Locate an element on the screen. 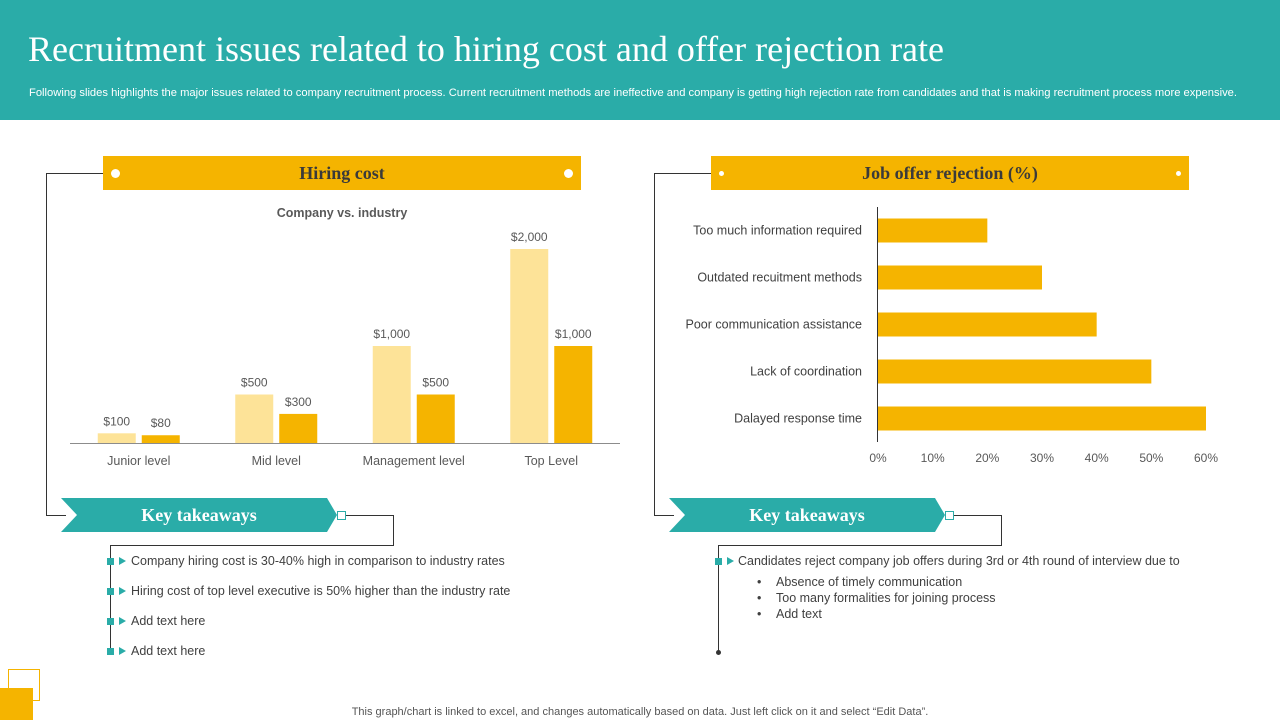 The width and height of the screenshot is (1280, 720). right-kt-connector-h2 is located at coordinates (860, 545).